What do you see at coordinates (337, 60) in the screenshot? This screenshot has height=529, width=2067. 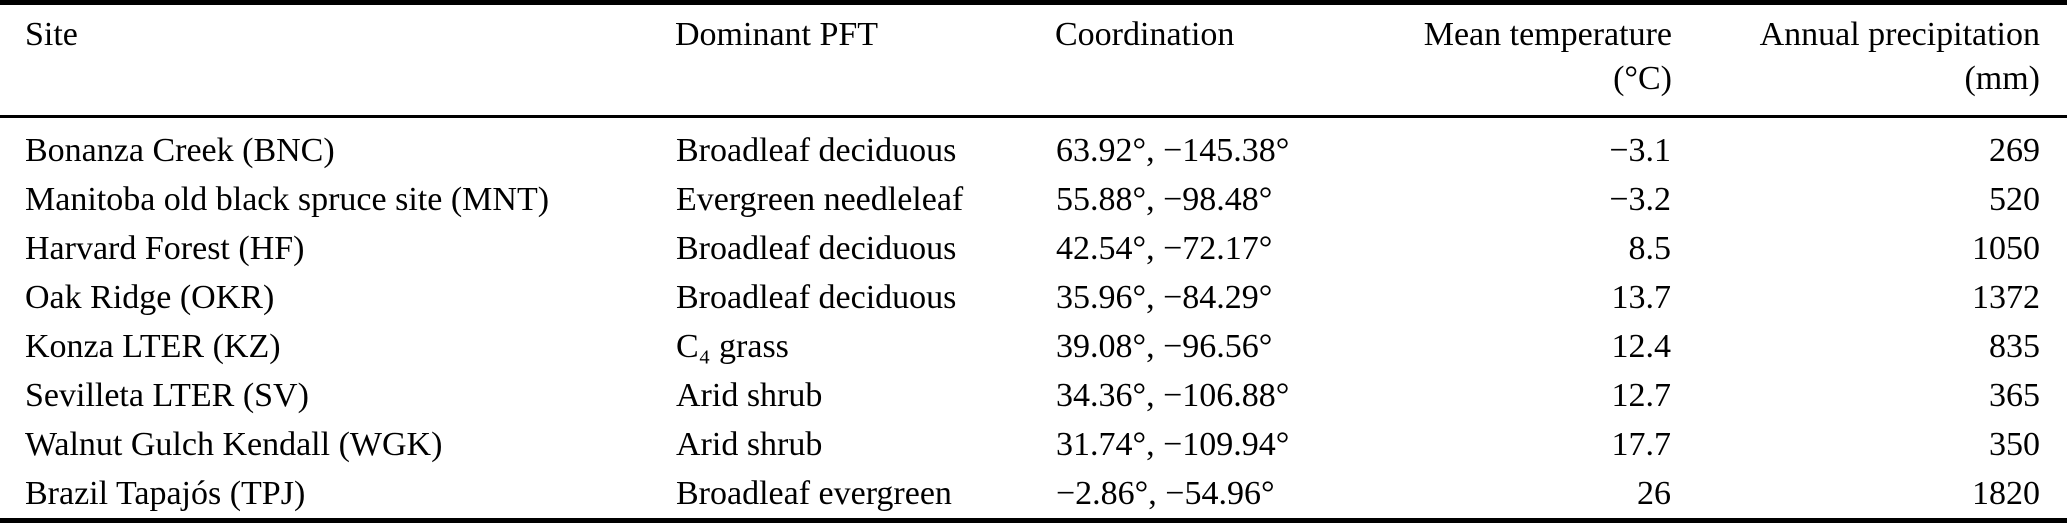 I see `col-header-site: Site` at bounding box center [337, 60].